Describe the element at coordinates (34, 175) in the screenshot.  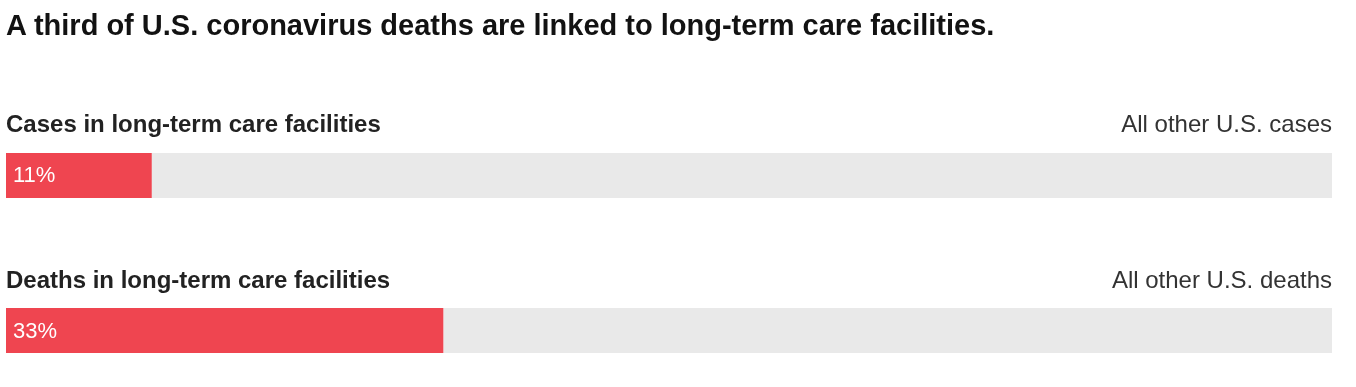
I see `data-label: 11%` at that location.